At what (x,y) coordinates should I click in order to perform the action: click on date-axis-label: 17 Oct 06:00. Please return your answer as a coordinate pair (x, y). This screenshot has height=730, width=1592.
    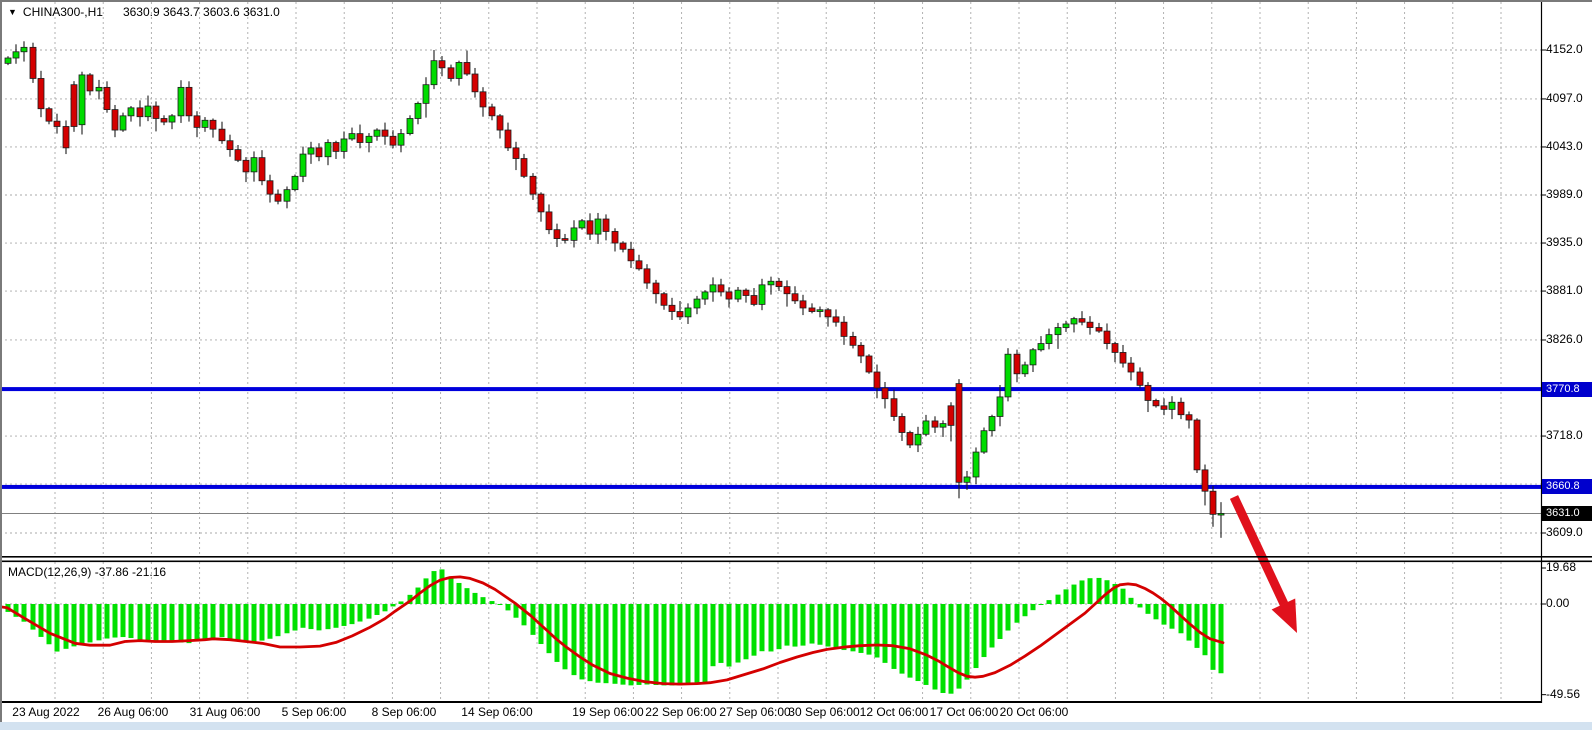
    Looking at the image, I should click on (964, 712).